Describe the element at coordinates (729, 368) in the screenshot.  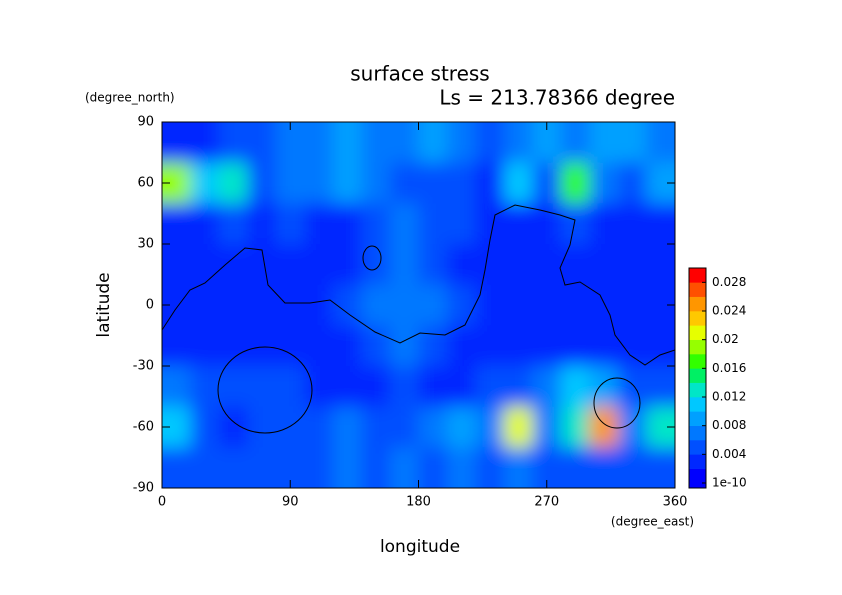
I see `colorbar-tick-label: 0.016` at that location.